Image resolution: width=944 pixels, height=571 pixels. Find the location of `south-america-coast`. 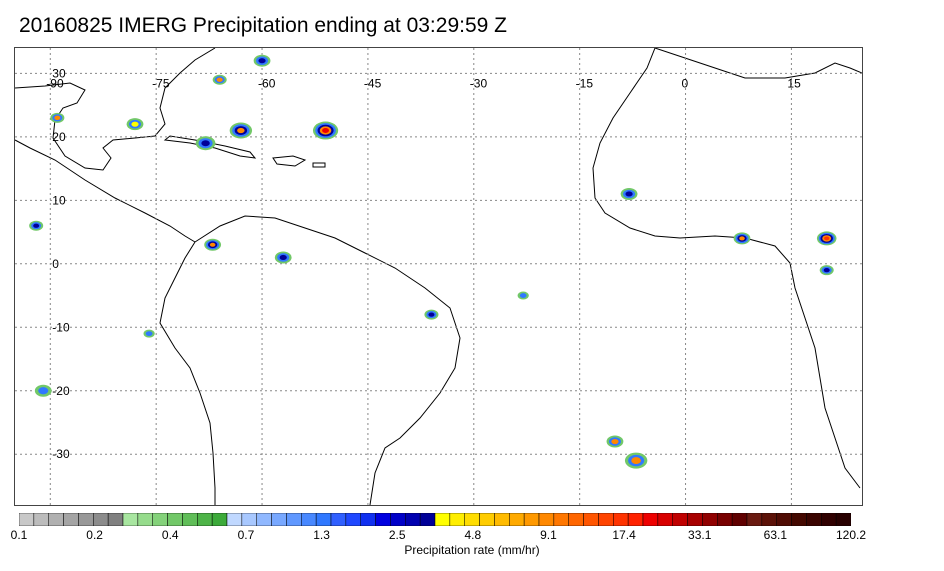

south-america-coast is located at coordinates (327, 360).